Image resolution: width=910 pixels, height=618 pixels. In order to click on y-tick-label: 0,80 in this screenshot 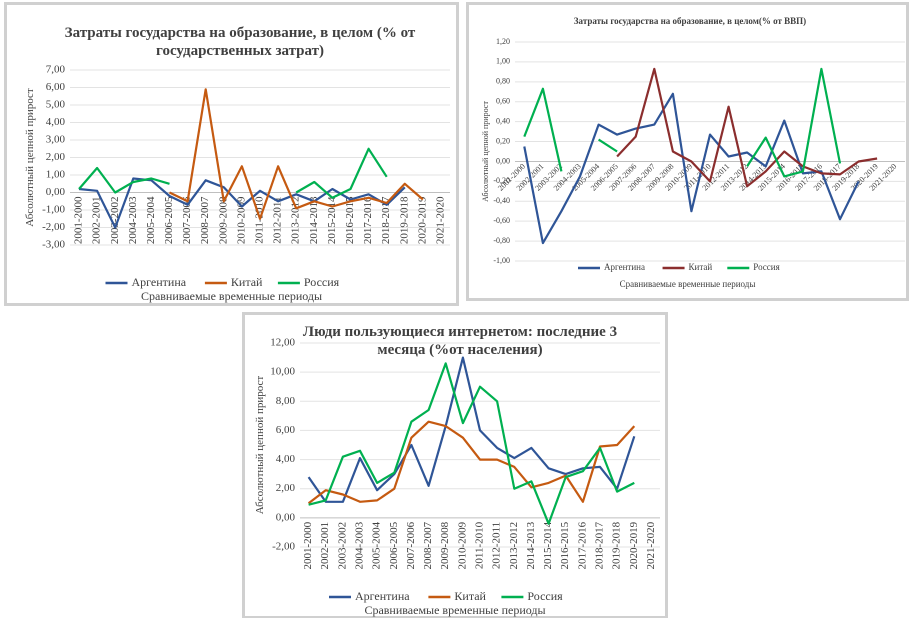, I will do `click(503, 81)`.